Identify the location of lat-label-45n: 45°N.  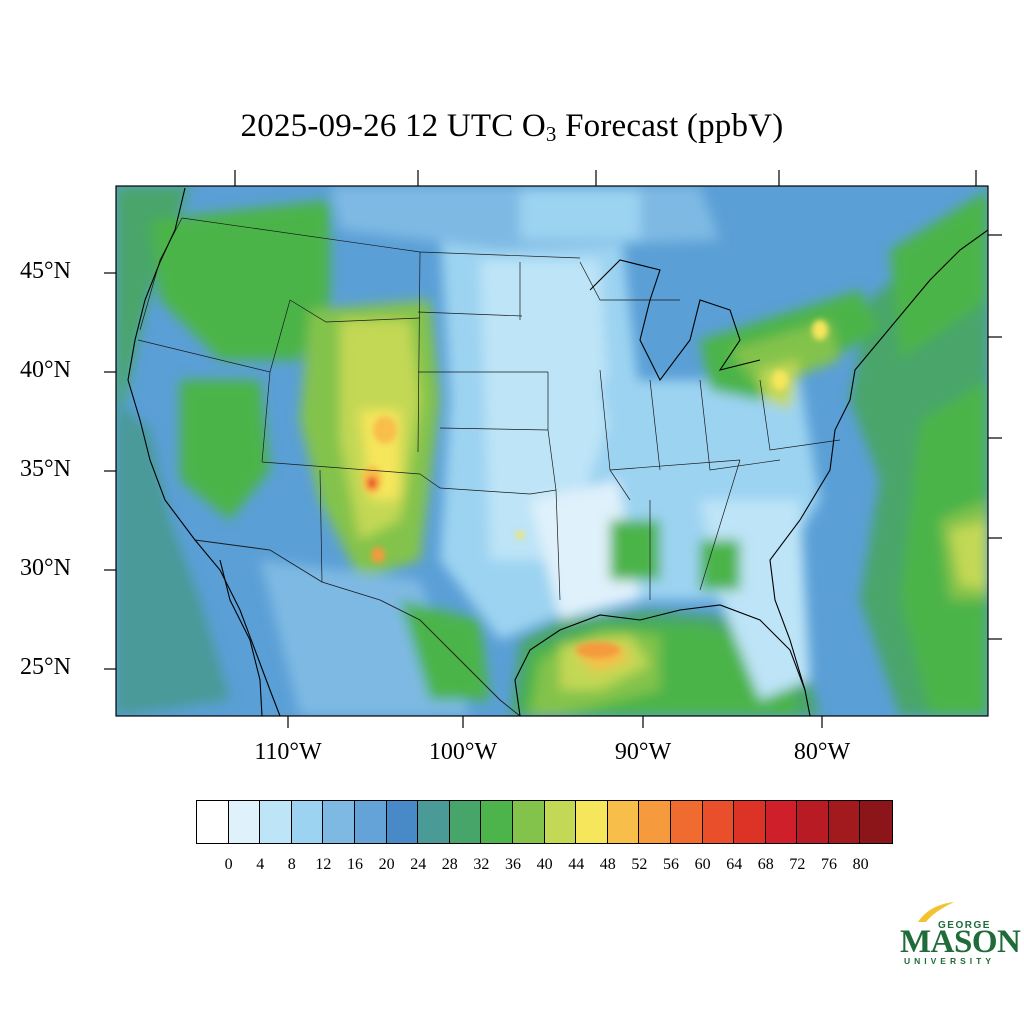
(45, 271).